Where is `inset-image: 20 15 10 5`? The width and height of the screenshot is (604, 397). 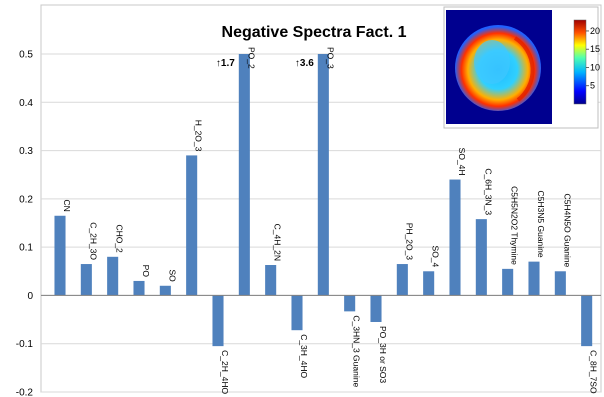
inset-image: 20 15 10 5 is located at coordinates (521, 67).